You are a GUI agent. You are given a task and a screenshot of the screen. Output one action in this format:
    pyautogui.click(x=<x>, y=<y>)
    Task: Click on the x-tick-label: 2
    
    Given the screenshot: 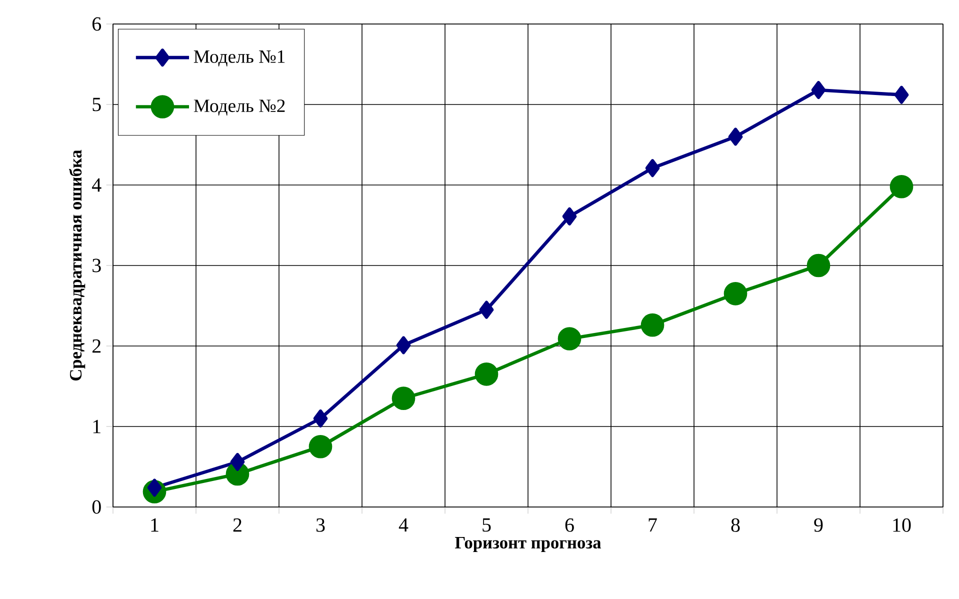 What is the action you would take?
    pyautogui.click(x=237, y=525)
    